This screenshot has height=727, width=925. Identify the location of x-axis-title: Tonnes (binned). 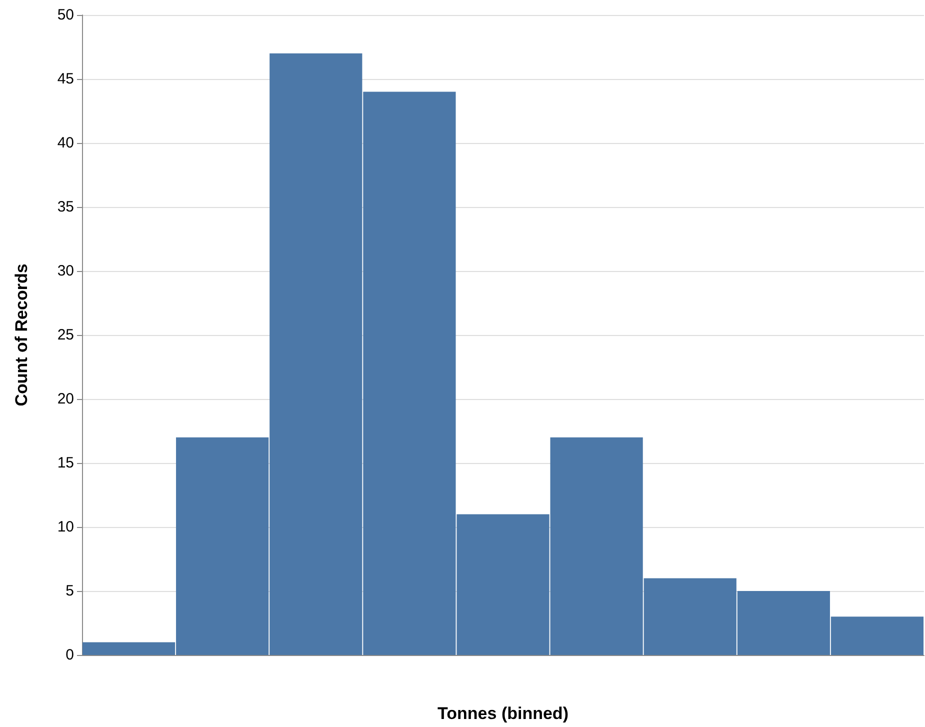
(503, 713).